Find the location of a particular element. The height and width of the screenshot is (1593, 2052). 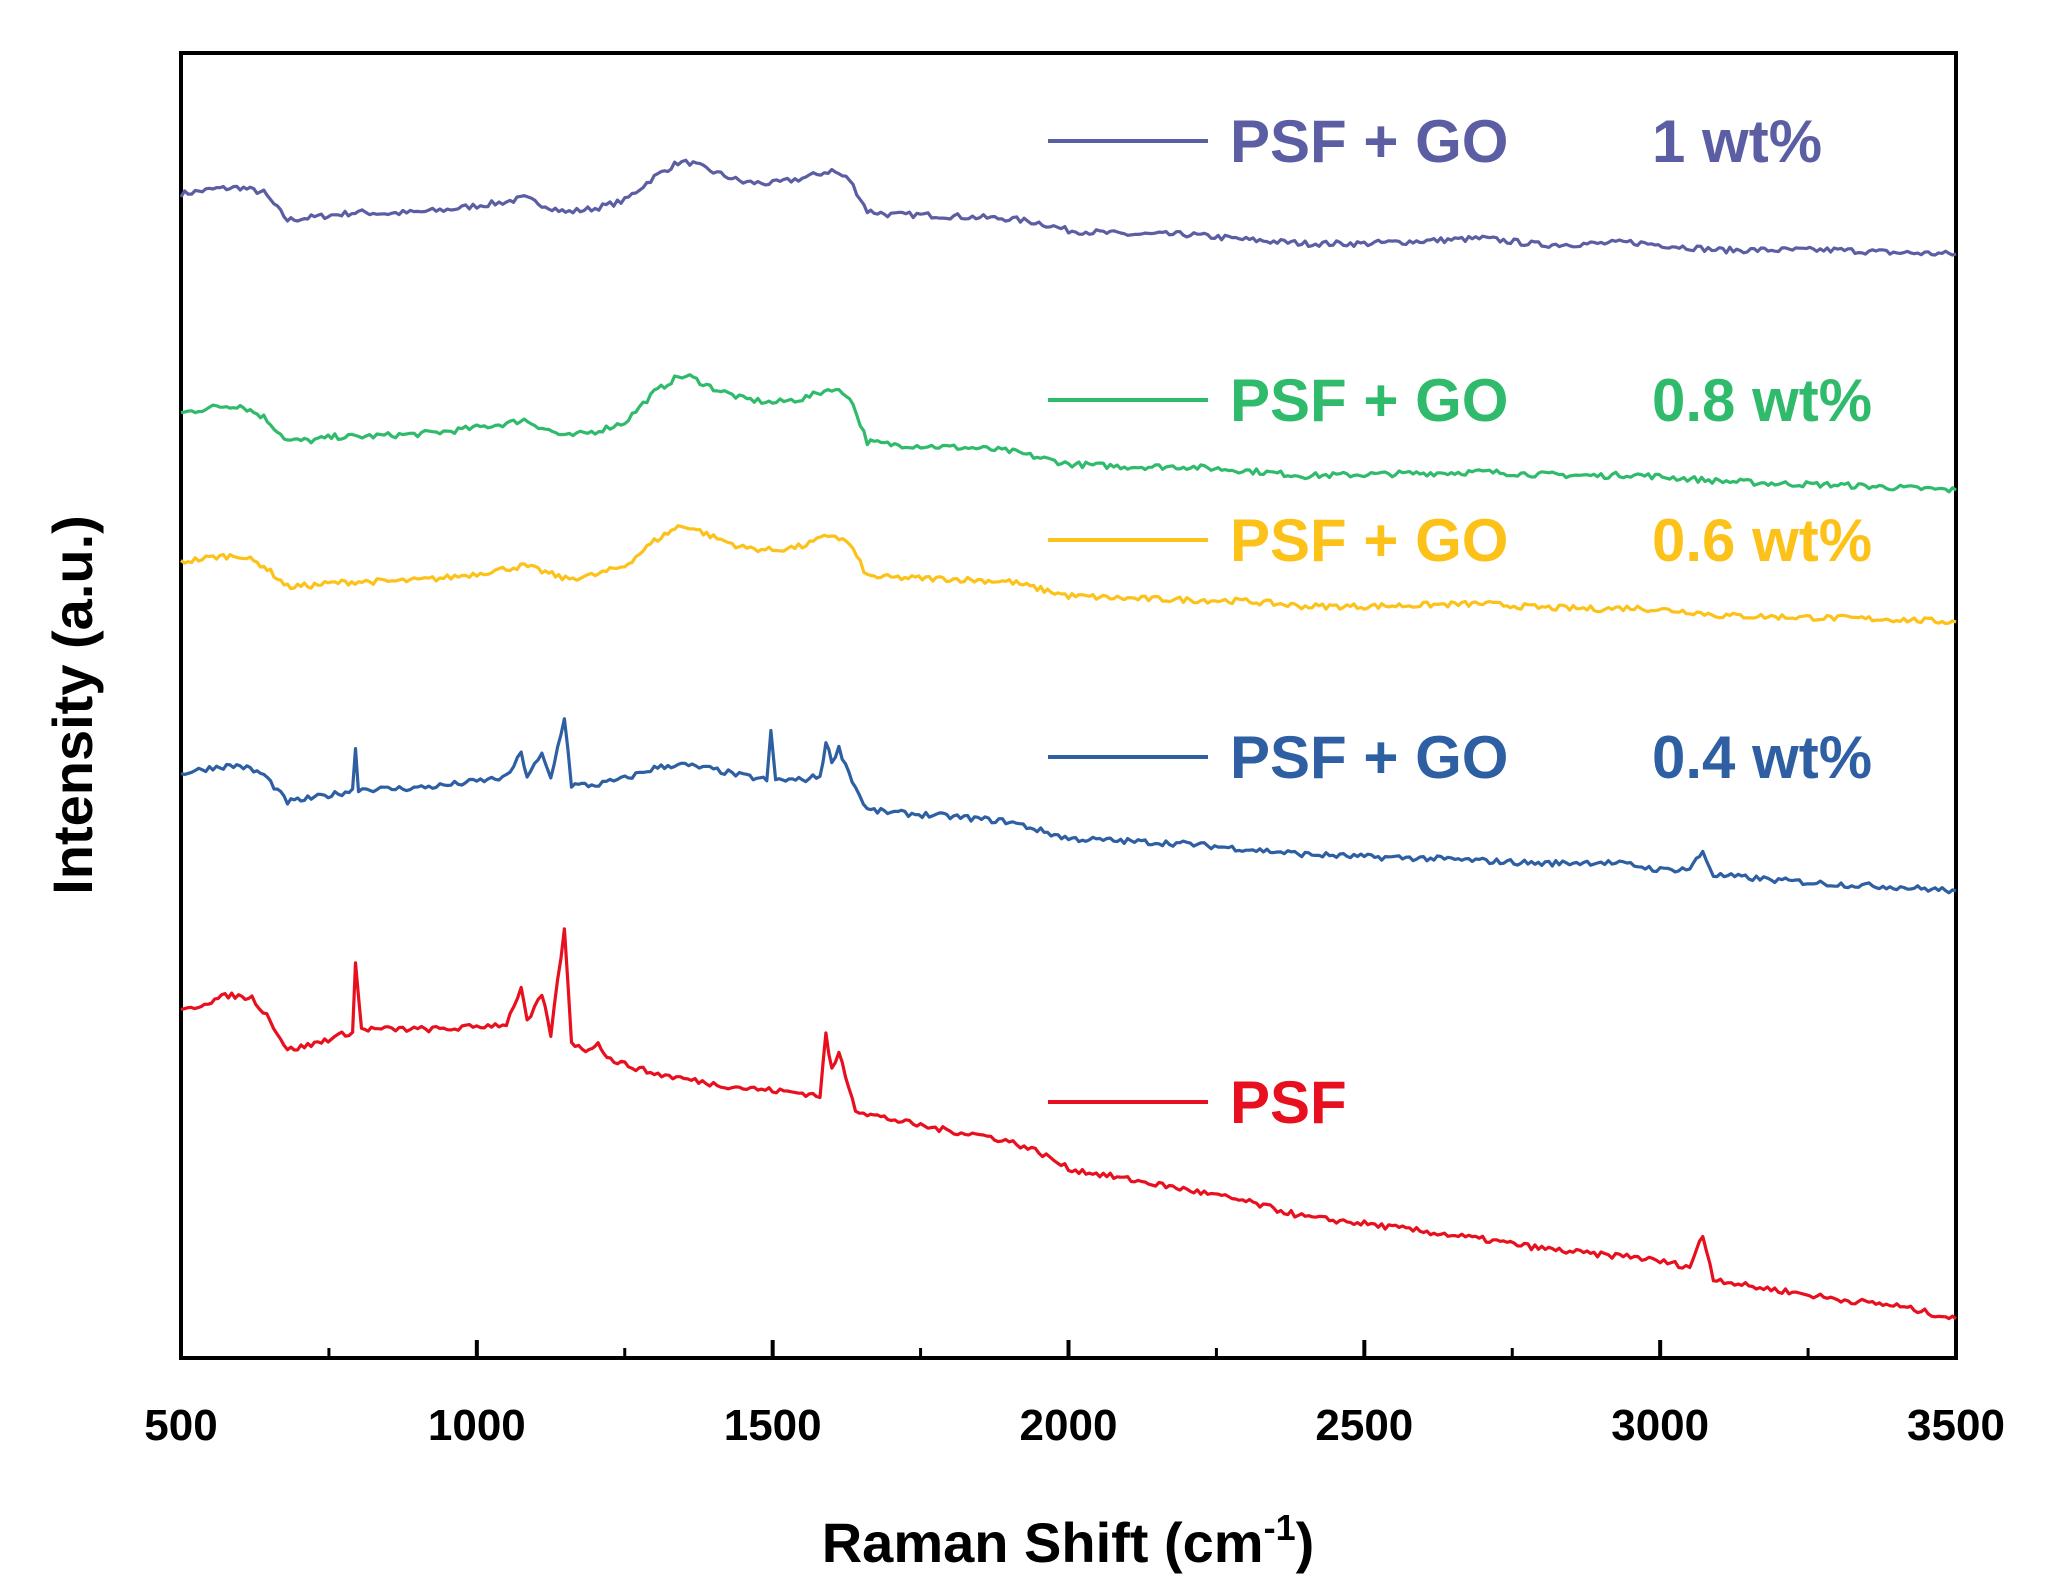

legend-concentration: 0.6 wt% is located at coordinates (1762, 540).